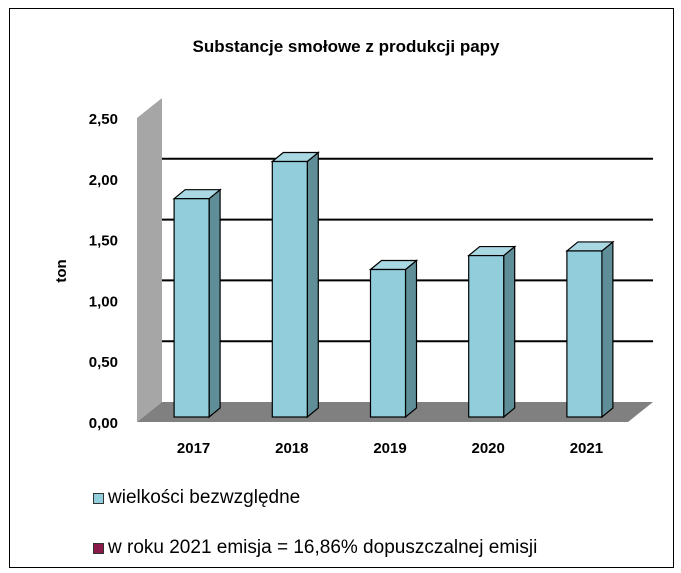 This screenshot has width=681, height=573. I want to click on x-tick-label: 2019, so click(389, 448).